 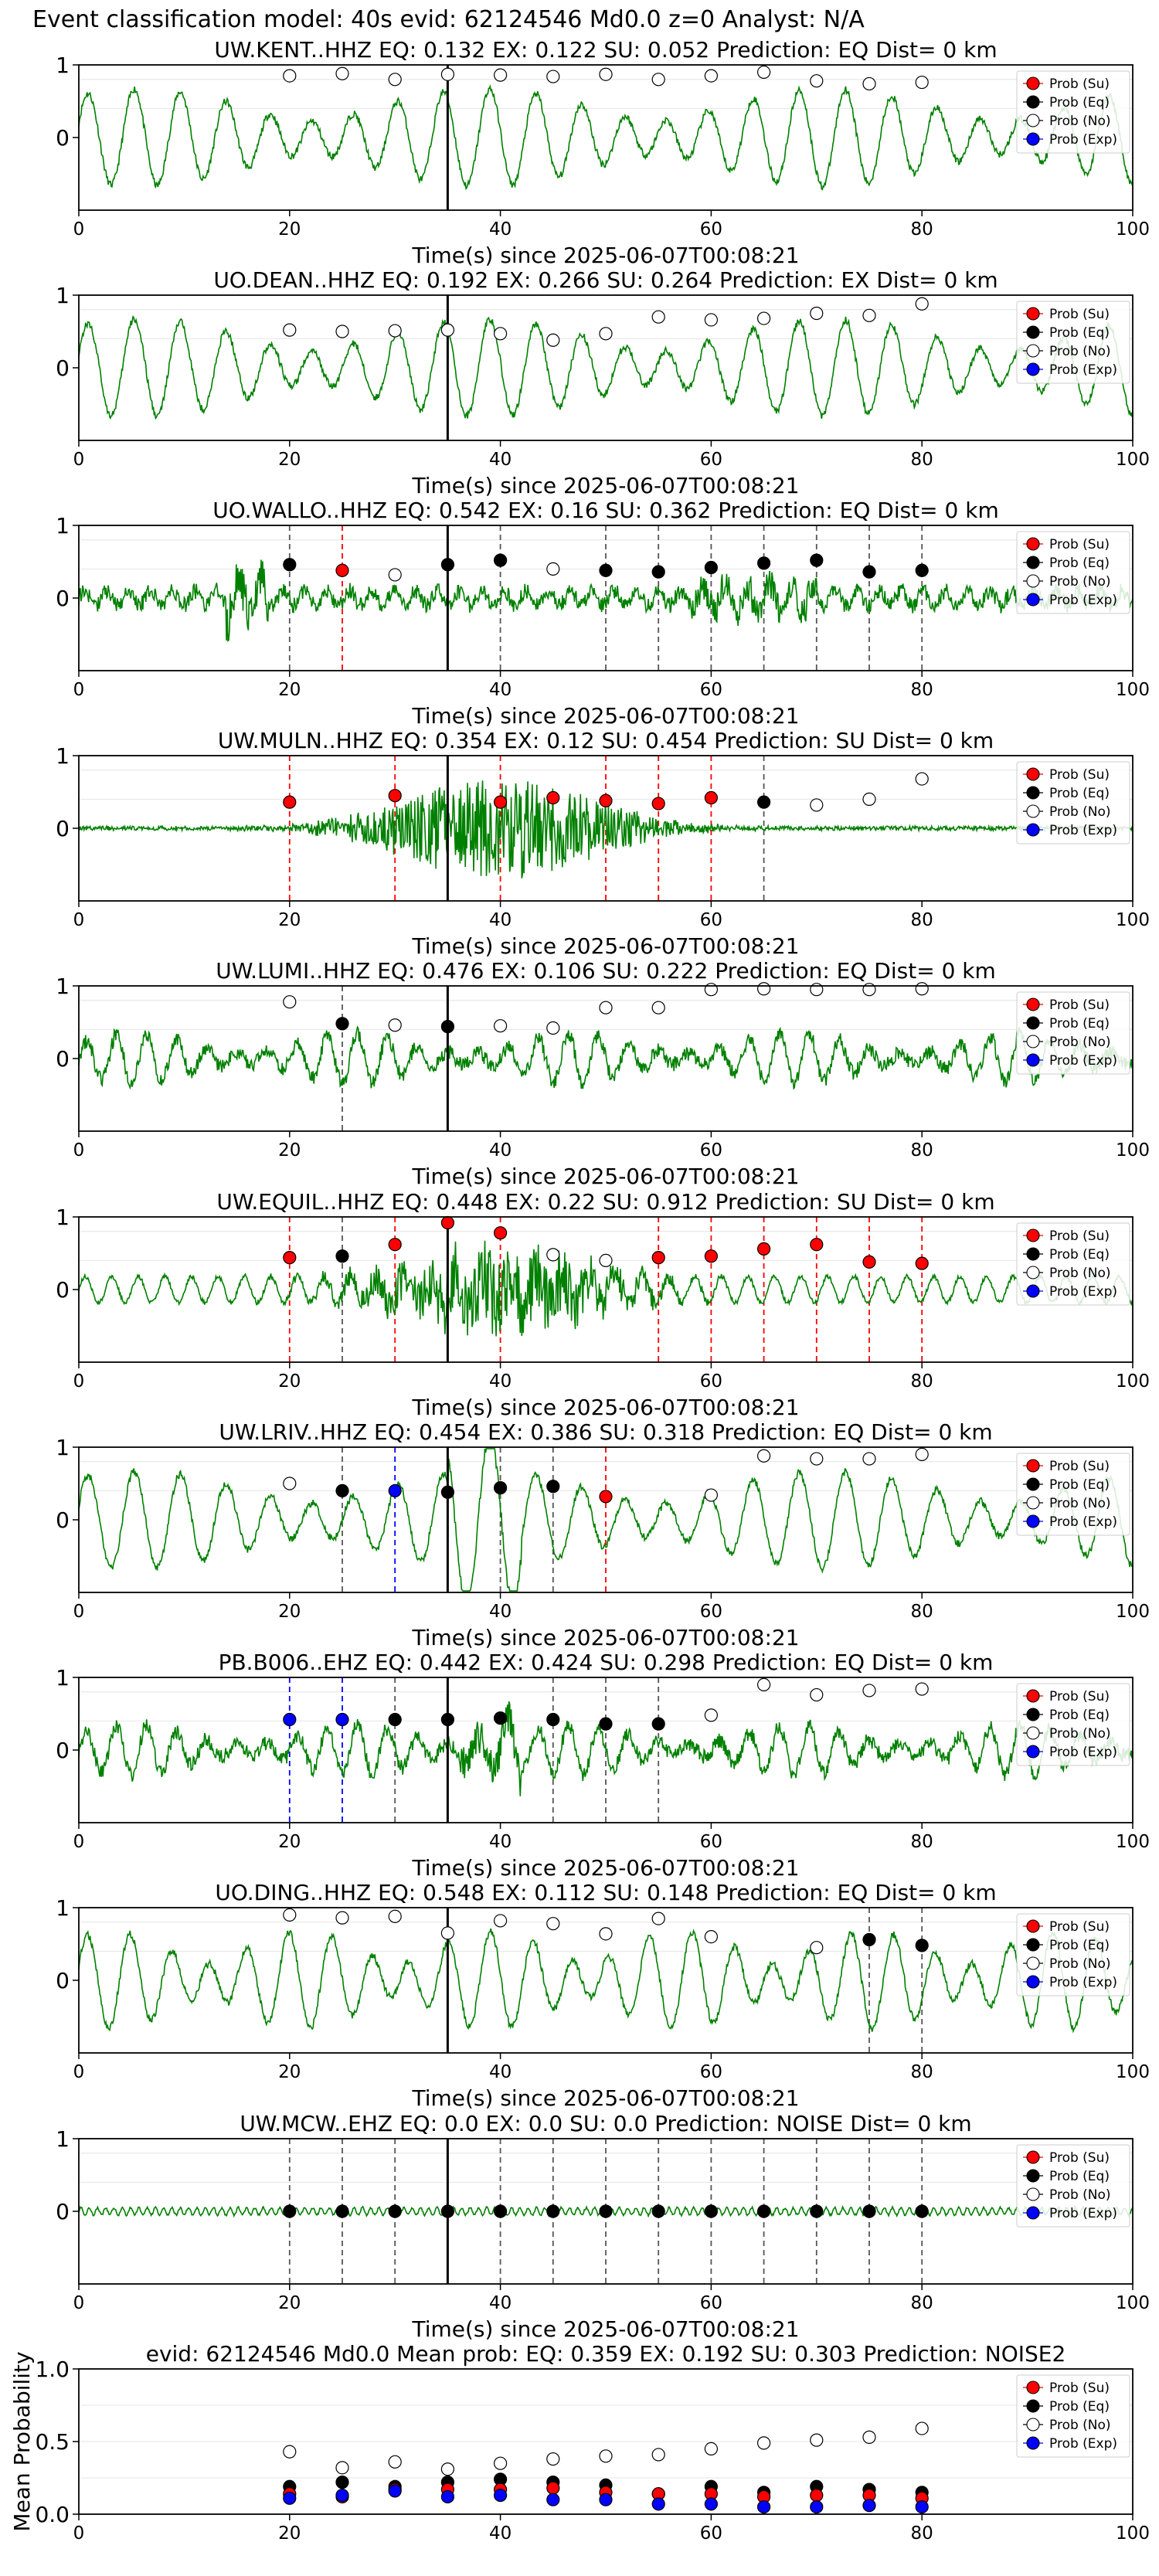 I want to click on waveform-trace, so click(x=606, y=1520).